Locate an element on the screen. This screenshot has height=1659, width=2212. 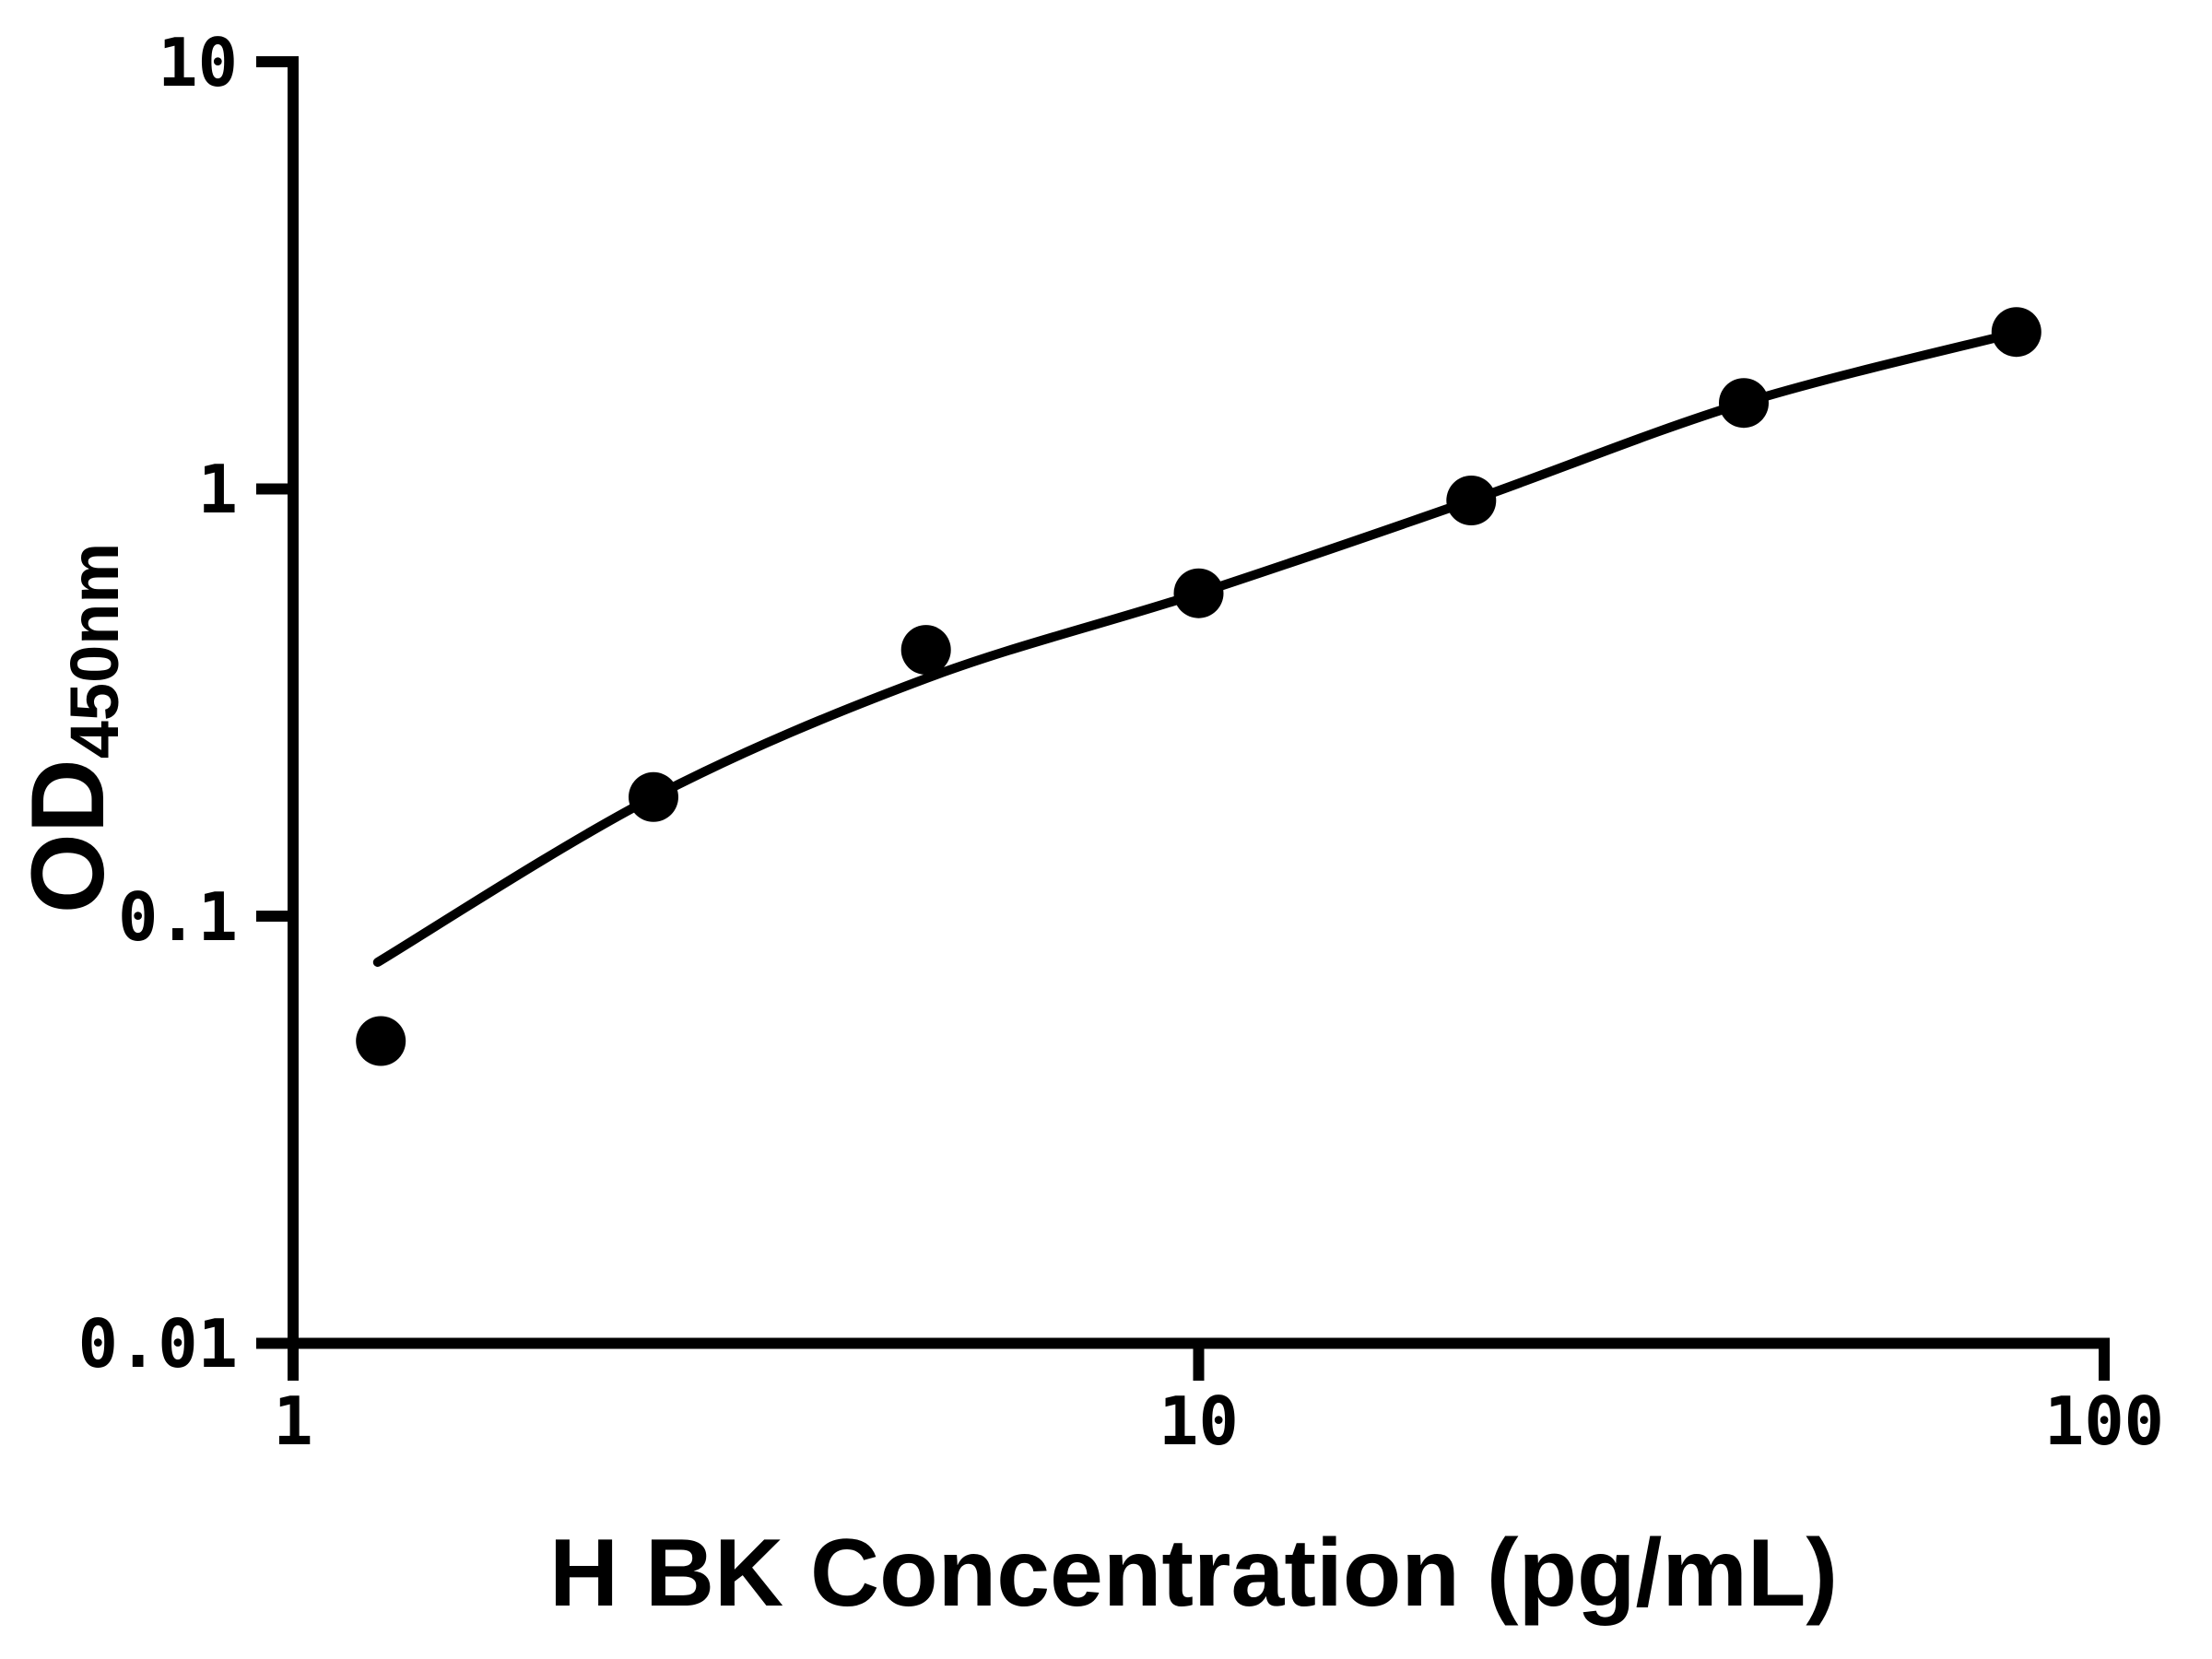
y-axis-title-subscript: 450nm is located at coordinates (94, 651).